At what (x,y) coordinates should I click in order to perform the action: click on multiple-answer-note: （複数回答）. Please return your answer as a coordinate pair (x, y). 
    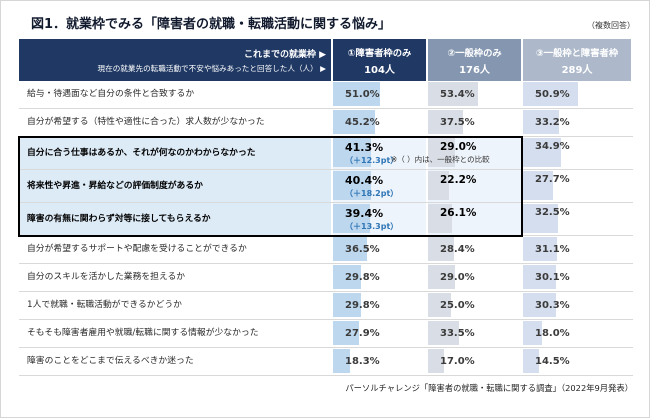
    Looking at the image, I should click on (611, 25).